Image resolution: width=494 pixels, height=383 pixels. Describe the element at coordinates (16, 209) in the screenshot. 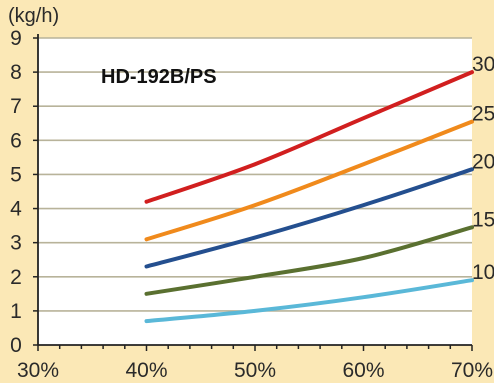

I see `y-tick-label: 4` at that location.